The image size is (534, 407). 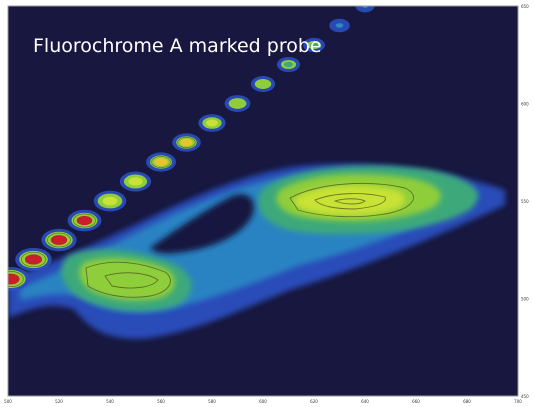 I want to click on x-tick-labels: 500 520 540 560 580 600 620 640 660 680 700, so click(x=263, y=401).